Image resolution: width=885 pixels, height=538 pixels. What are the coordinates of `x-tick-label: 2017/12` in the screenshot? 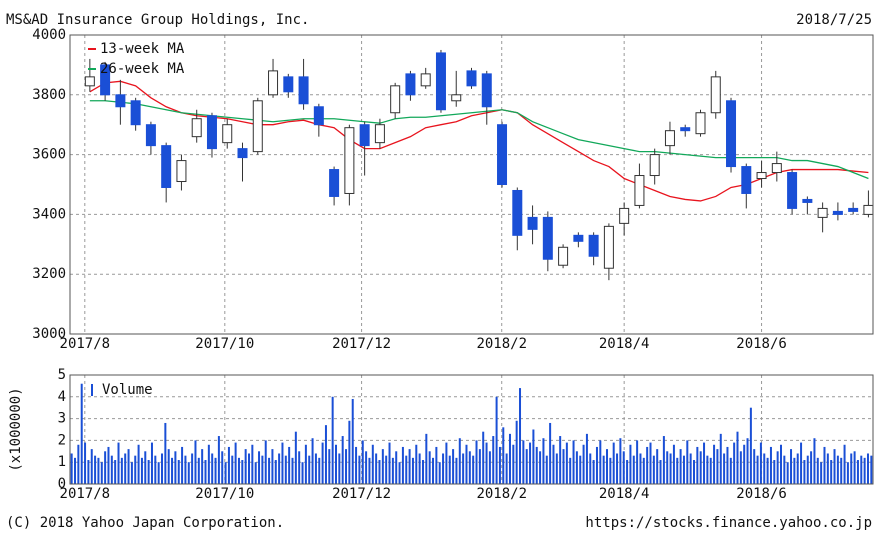 It's located at (361, 344).